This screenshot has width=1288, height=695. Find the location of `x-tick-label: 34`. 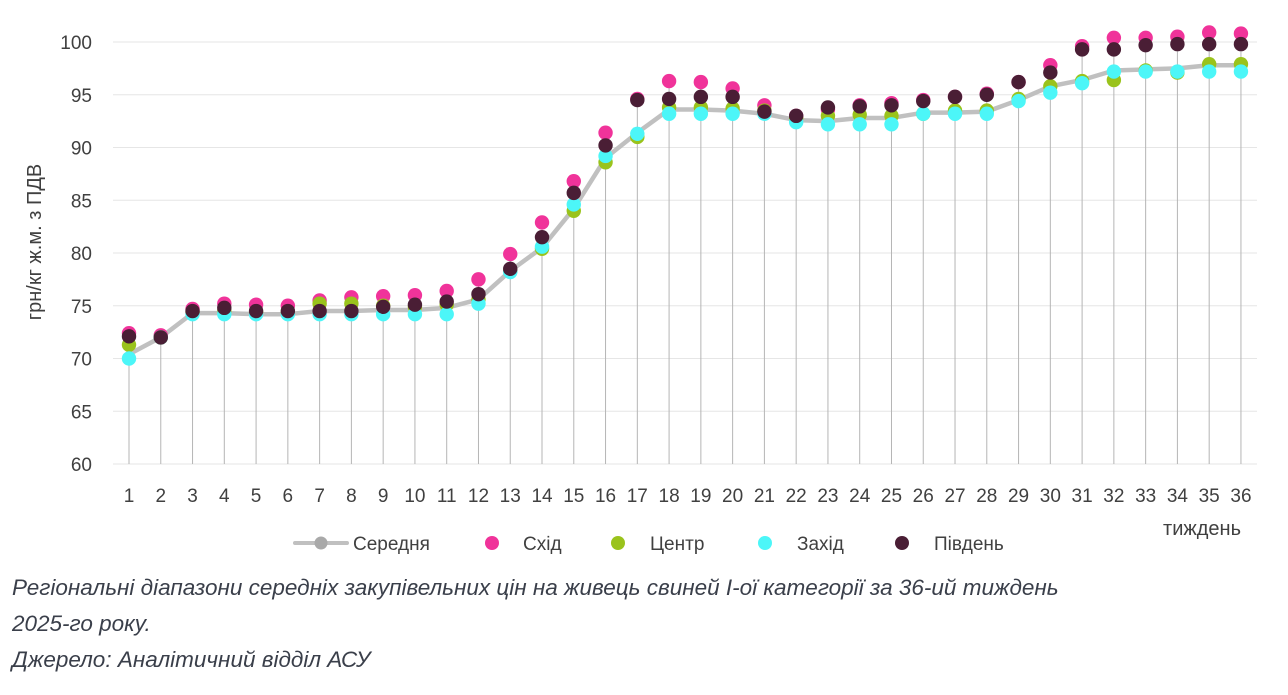

x-tick-label: 34 is located at coordinates (1178, 496).